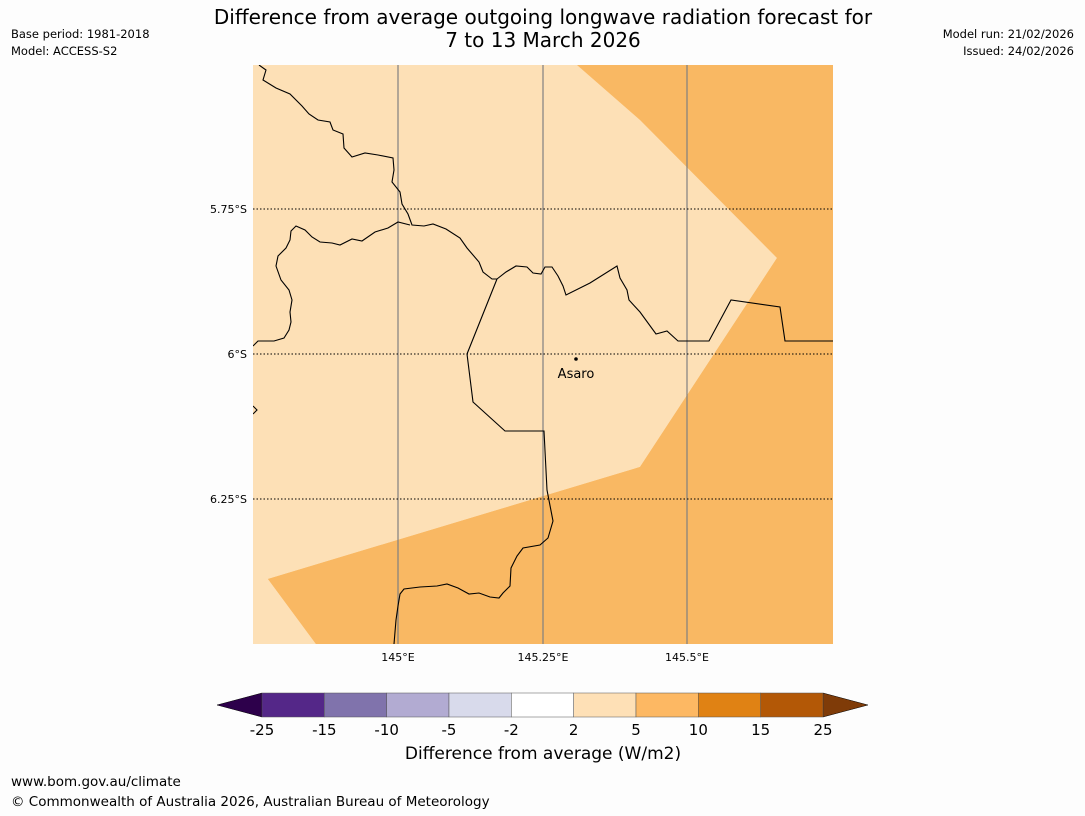 The height and width of the screenshot is (816, 1085). Describe the element at coordinates (822, 730) in the screenshot. I see `colorbar-tick-label: 25` at that location.